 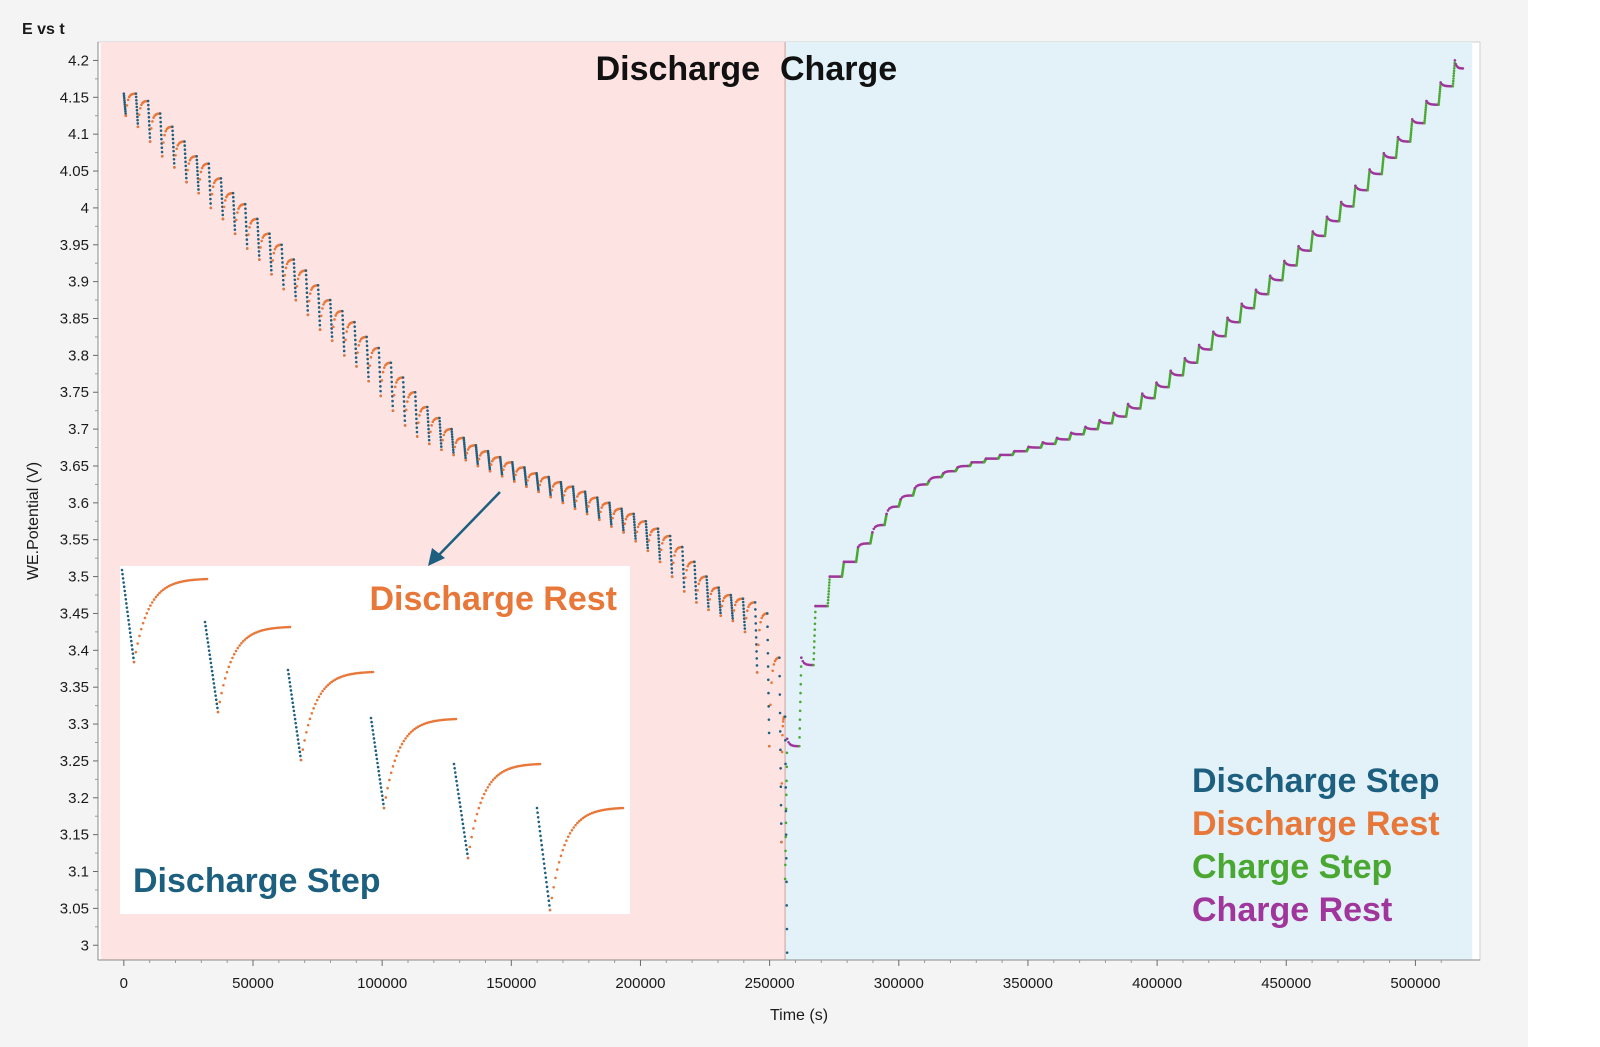 What do you see at coordinates (436, 557) in the screenshot?
I see `zoom-arrowhead` at bounding box center [436, 557].